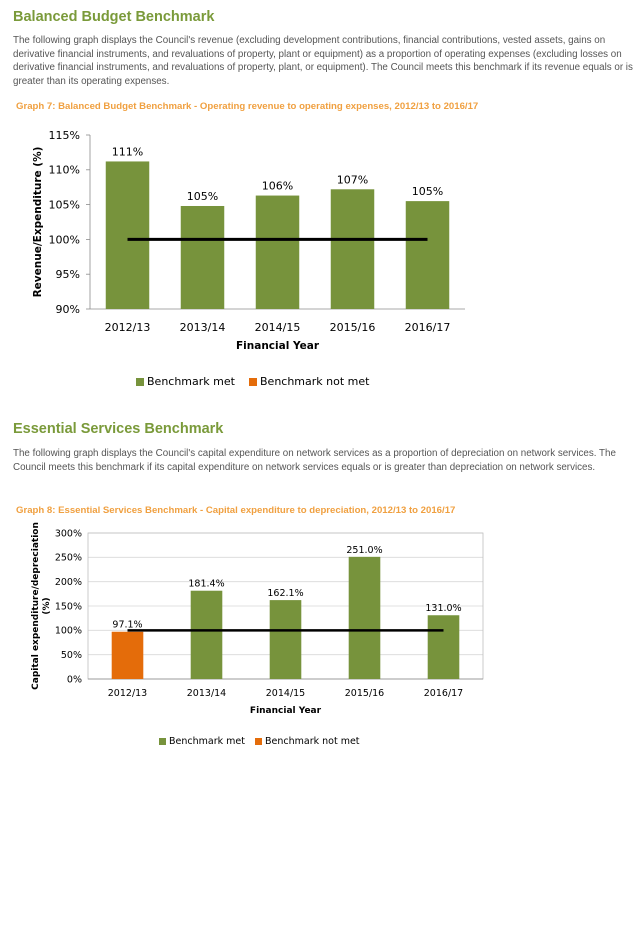 Image resolution: width=643 pixels, height=933 pixels. Describe the element at coordinates (71, 655) in the screenshot. I see `y-tick-label: 50%` at that location.